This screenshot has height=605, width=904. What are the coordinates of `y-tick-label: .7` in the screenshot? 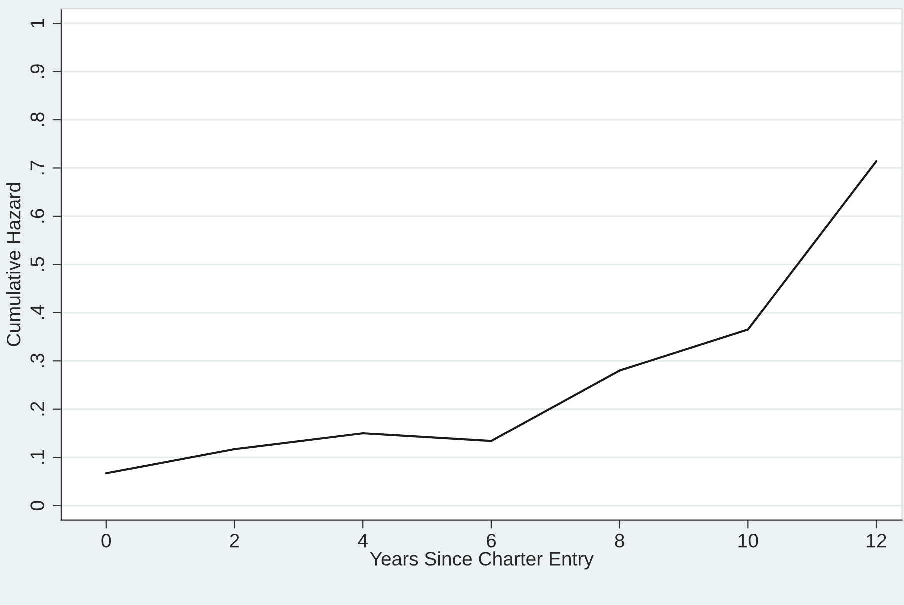 It's located at (37, 168).